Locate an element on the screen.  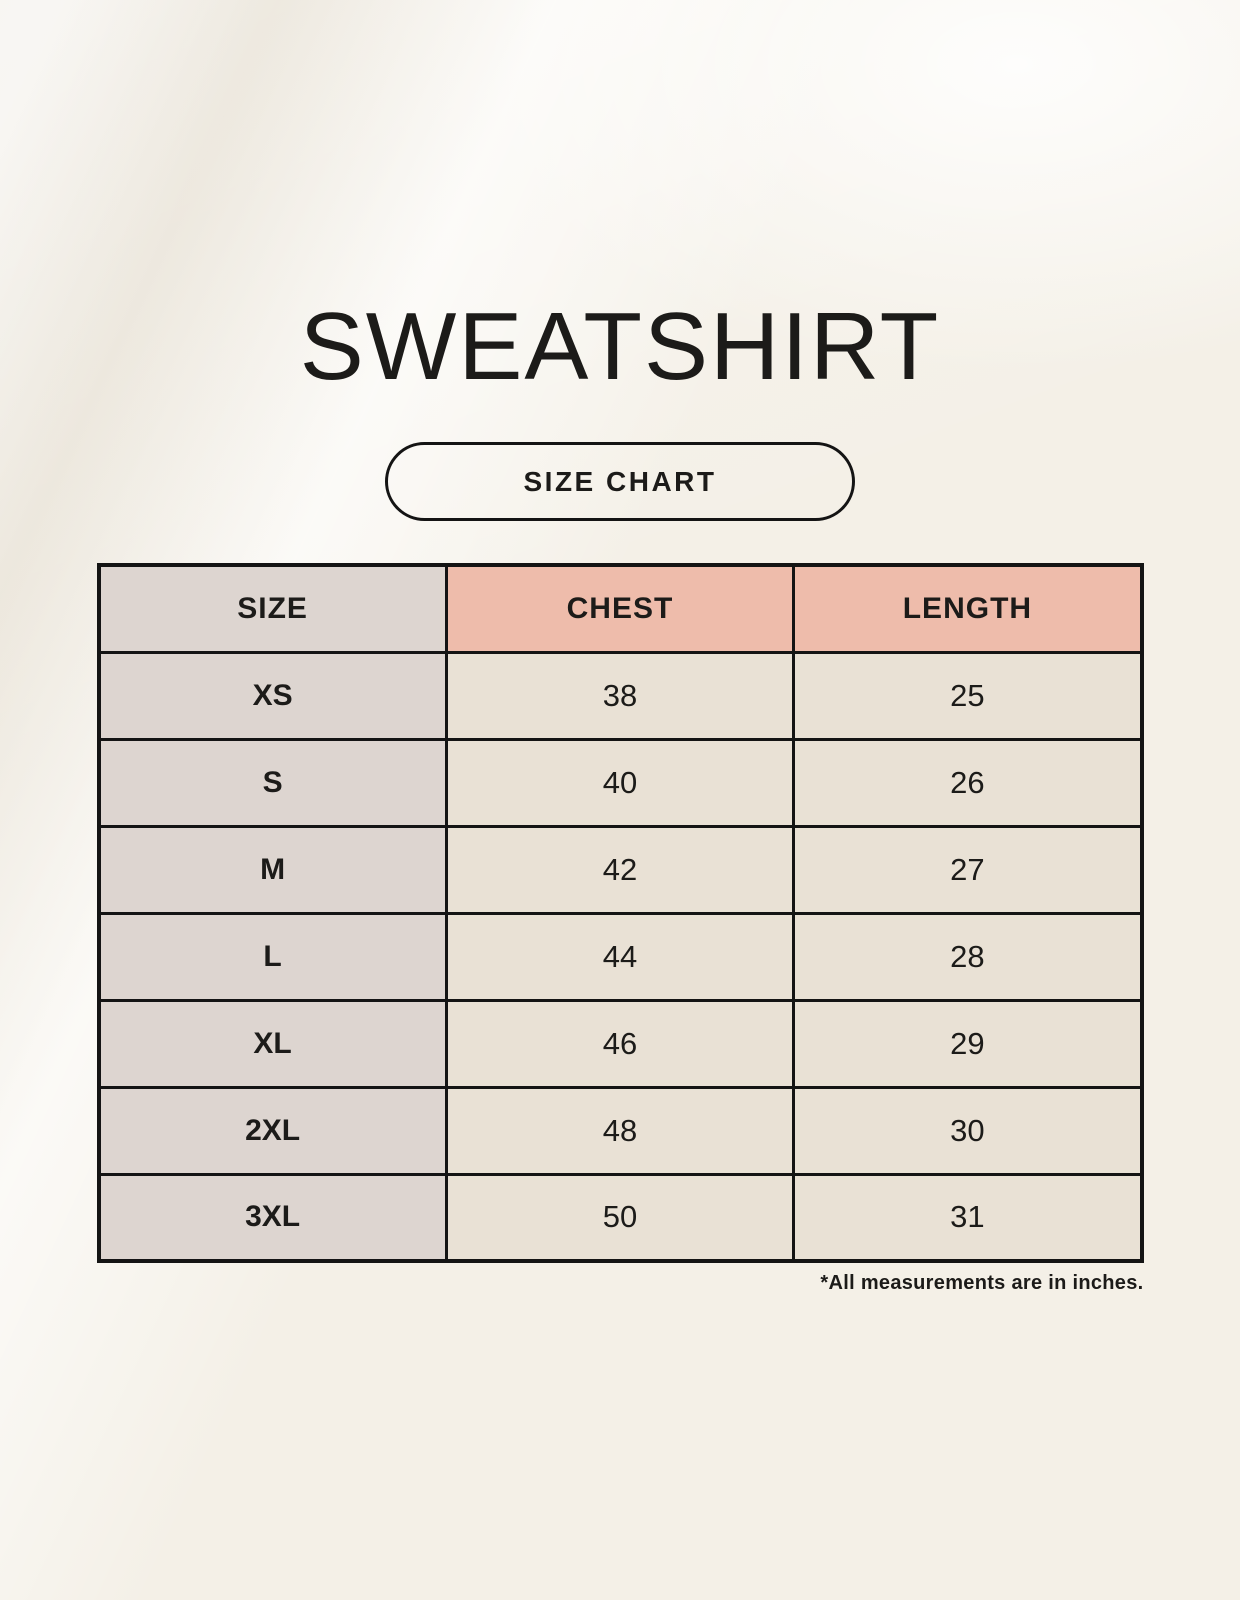
chest-value: 38 is located at coordinates (620, 695).